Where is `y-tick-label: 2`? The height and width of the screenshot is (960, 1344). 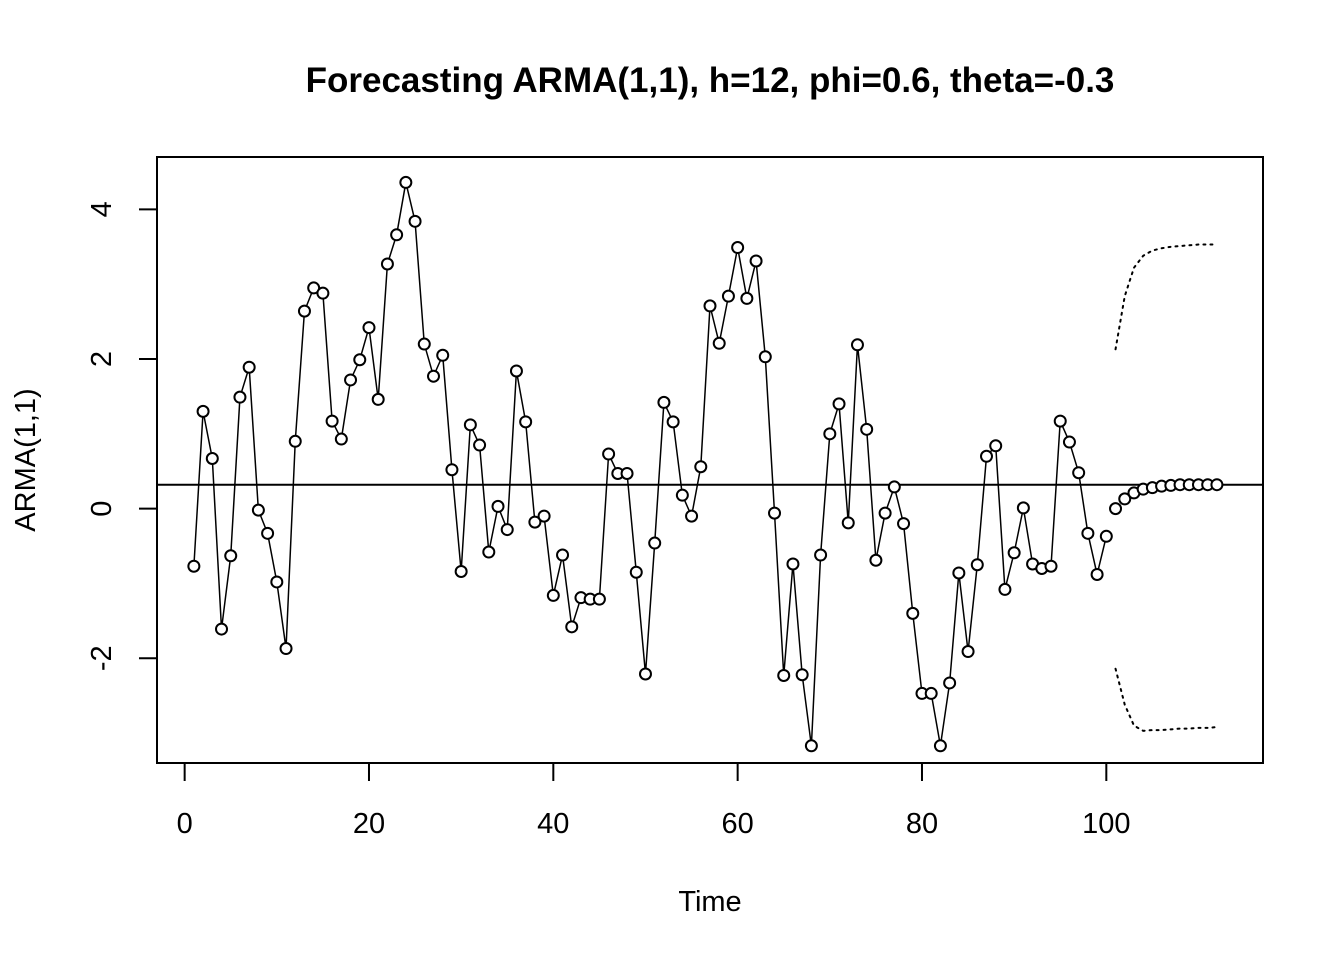 y-tick-label: 2 is located at coordinates (102, 359).